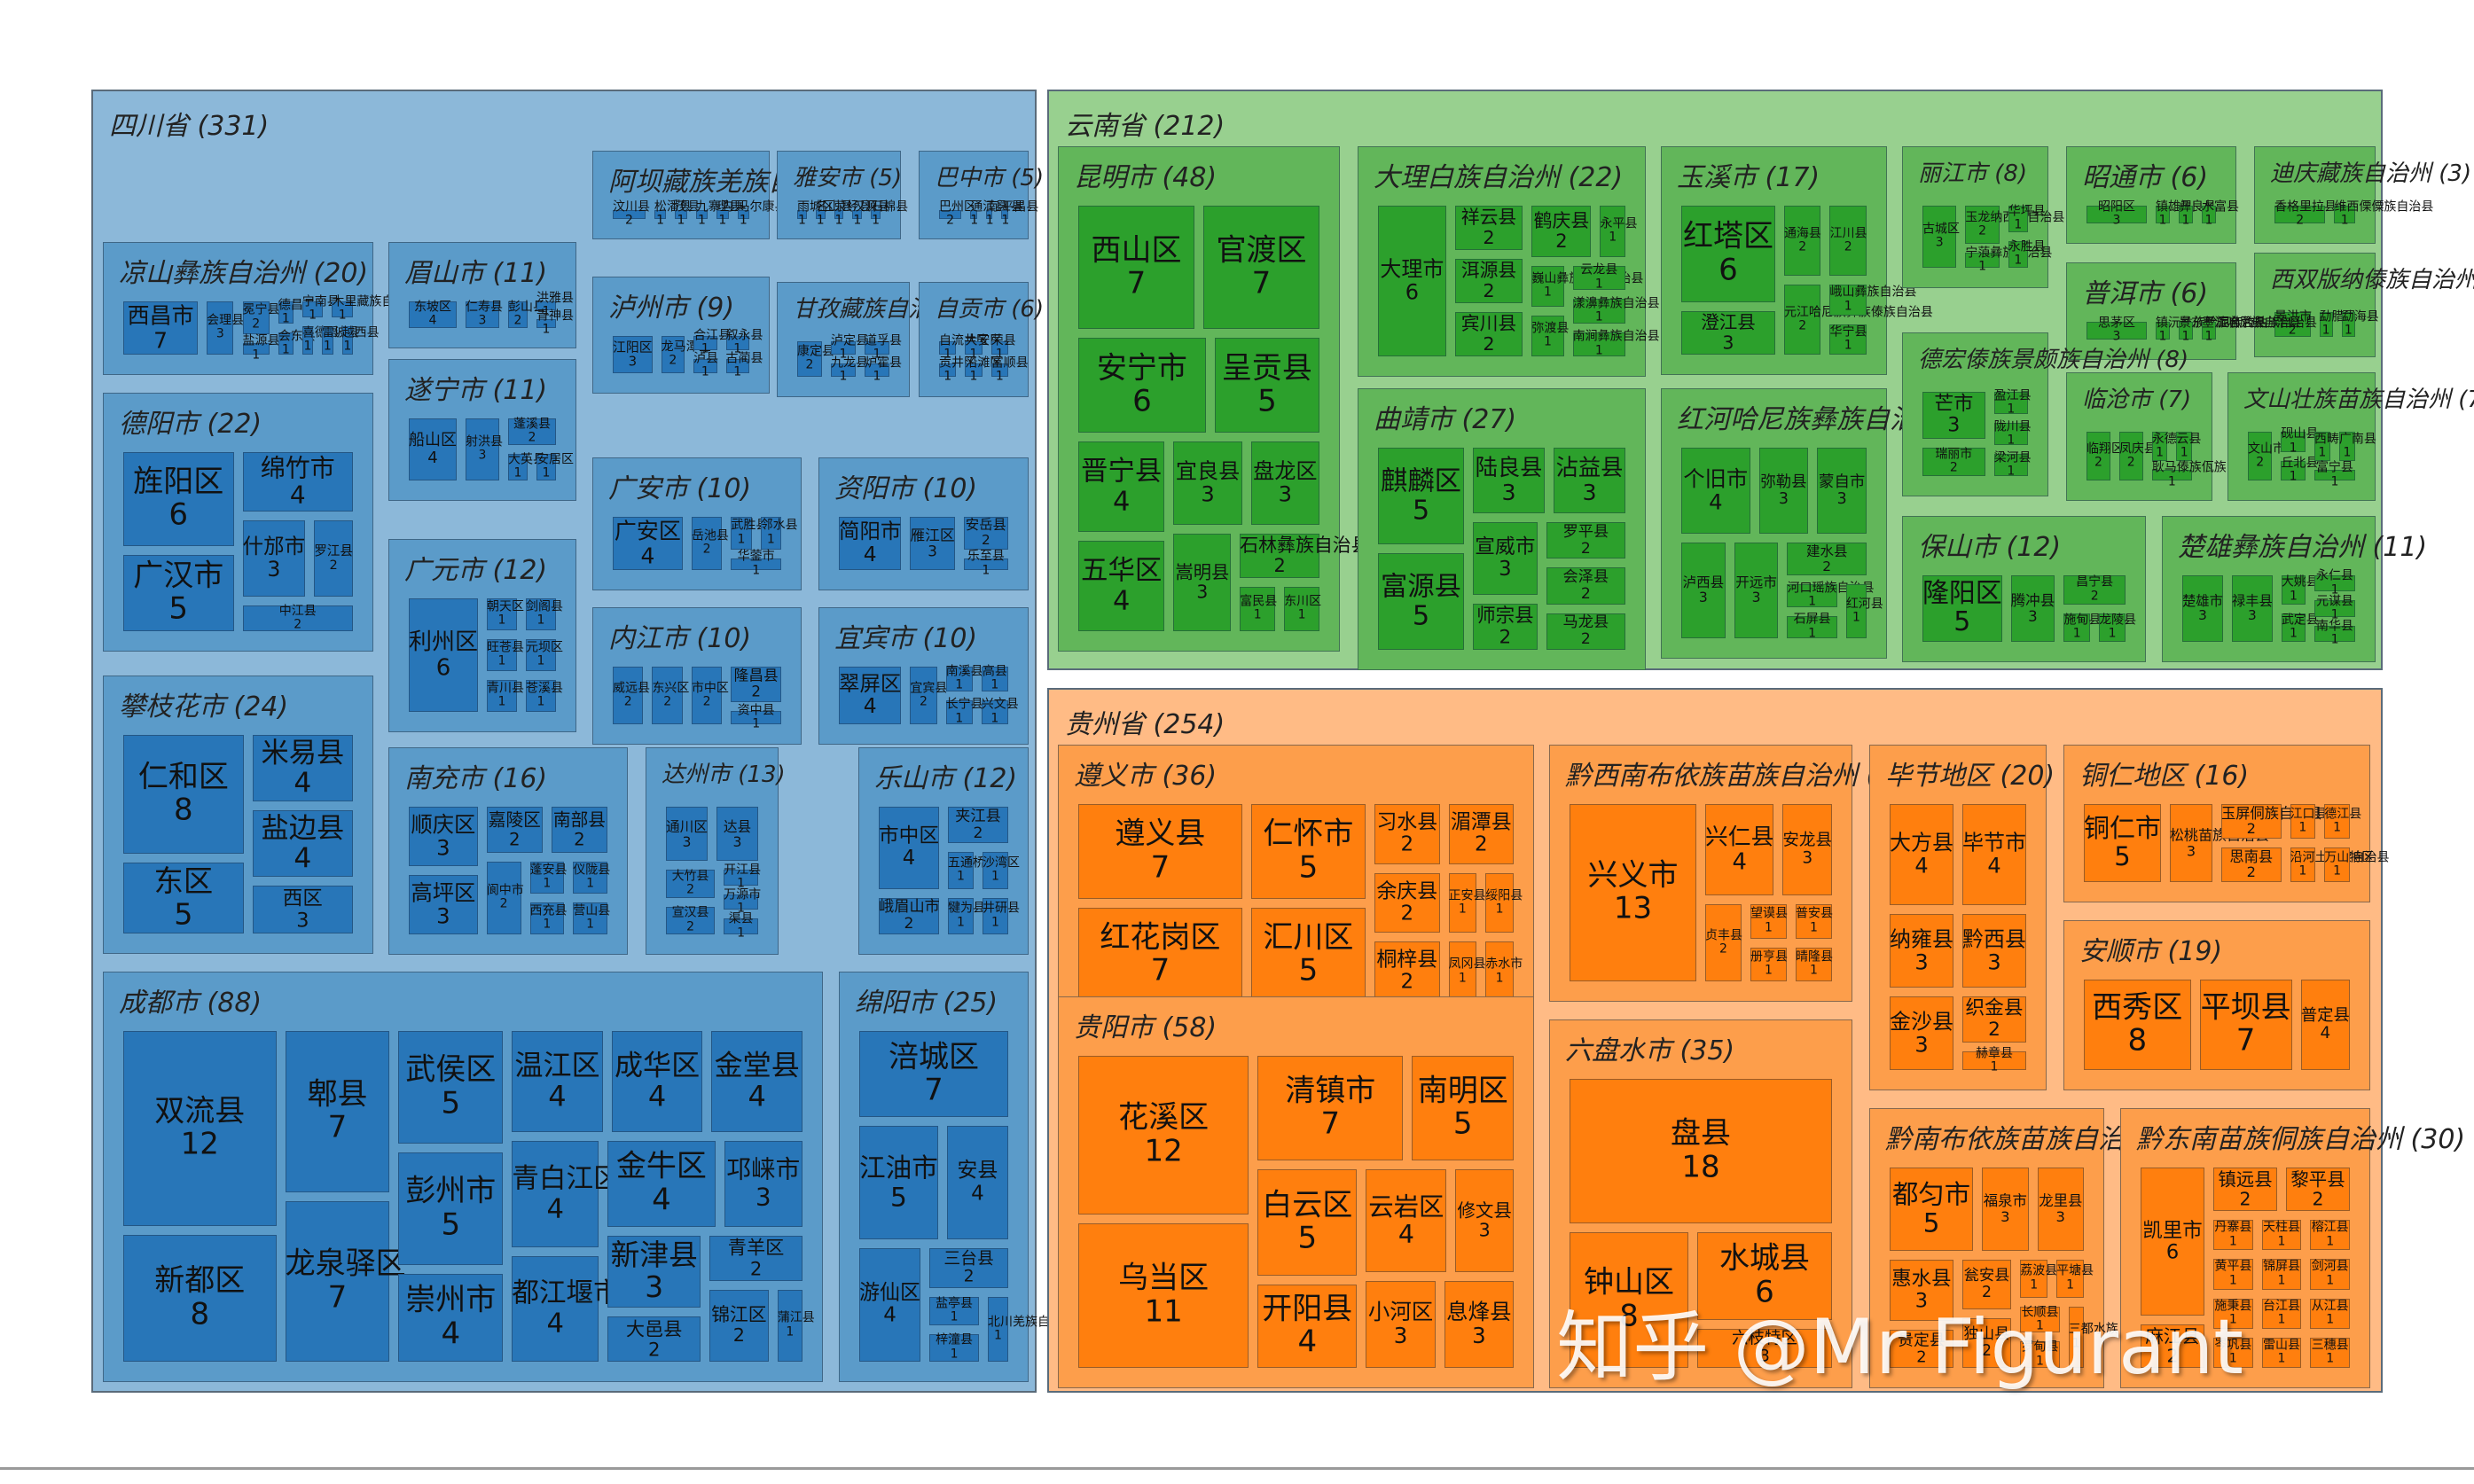 This screenshot has height=1484, width=2474. What do you see at coordinates (906, 488) in the screenshot?
I see `city-label: 资阳市 (10)` at bounding box center [906, 488].